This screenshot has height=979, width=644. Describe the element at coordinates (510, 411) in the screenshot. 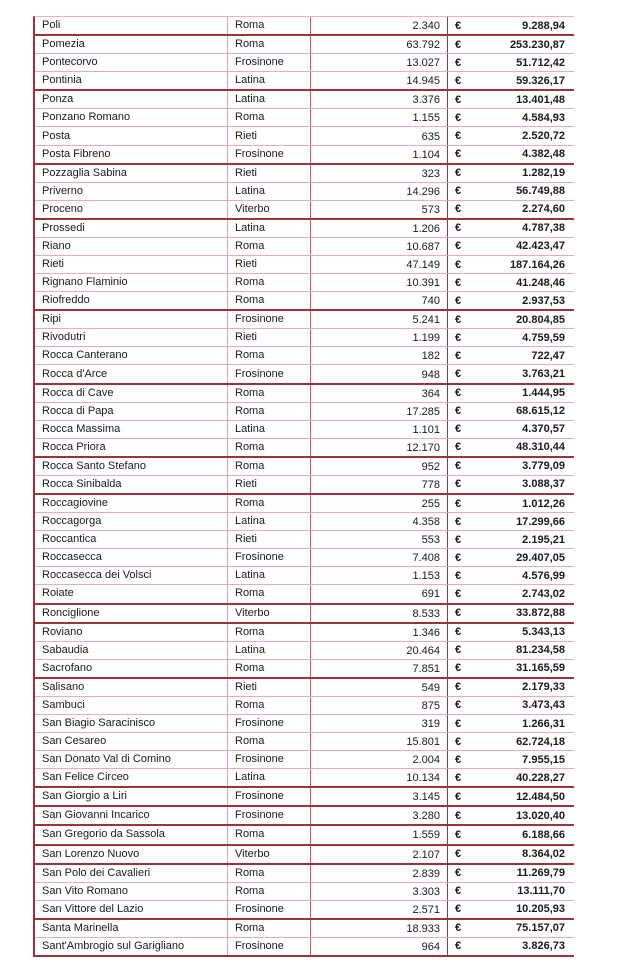

I see `amount-cell: €68.615,12` at that location.